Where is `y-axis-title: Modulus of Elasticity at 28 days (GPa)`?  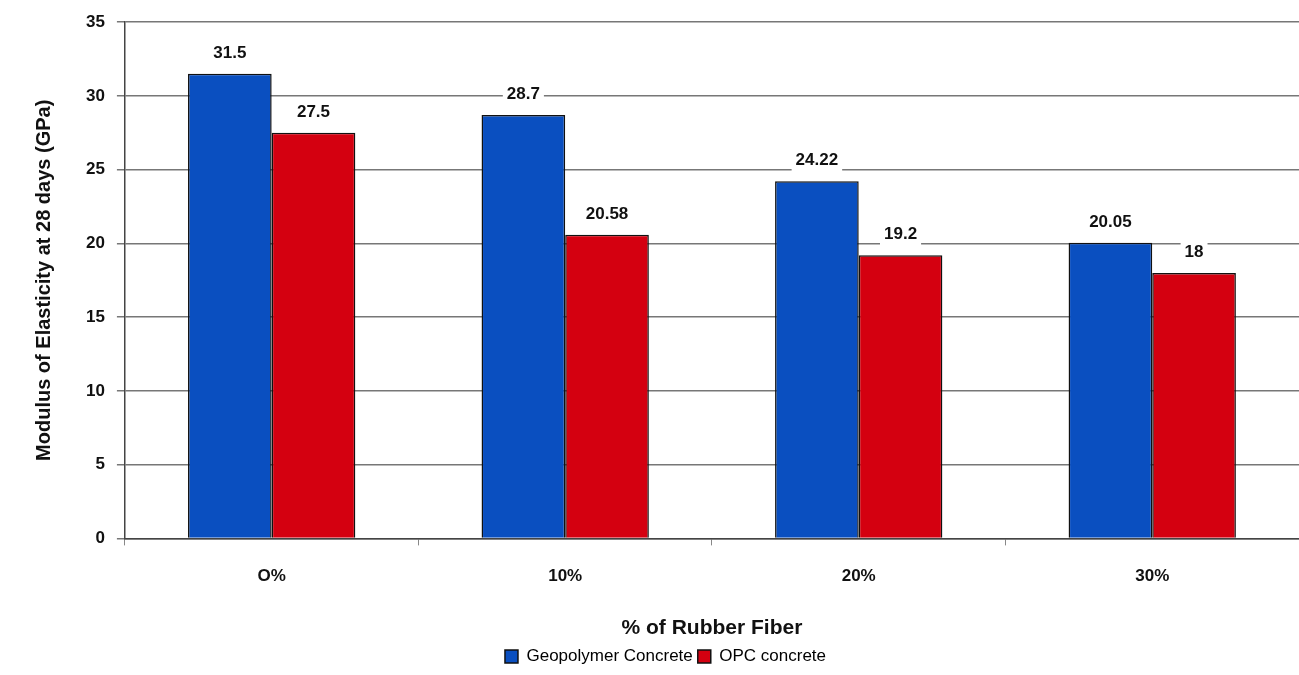 y-axis-title: Modulus of Elasticity at 28 days (GPa) is located at coordinates (42, 280).